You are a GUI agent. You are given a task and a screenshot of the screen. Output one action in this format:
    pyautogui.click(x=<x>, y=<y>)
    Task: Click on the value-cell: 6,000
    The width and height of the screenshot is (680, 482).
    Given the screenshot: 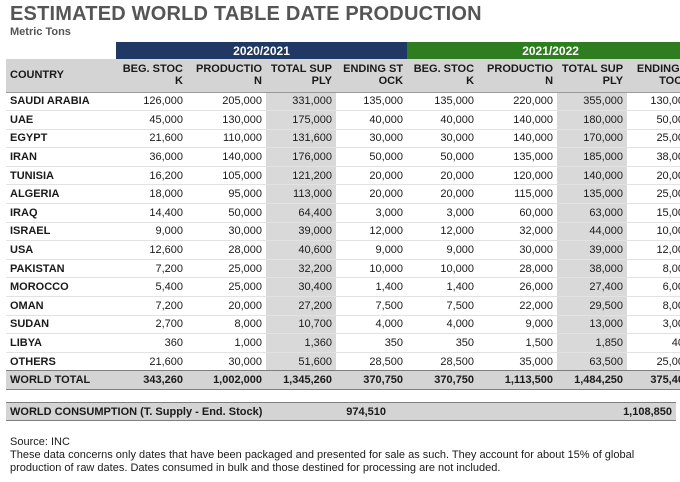 What is the action you would take?
    pyautogui.click(x=671, y=287)
    